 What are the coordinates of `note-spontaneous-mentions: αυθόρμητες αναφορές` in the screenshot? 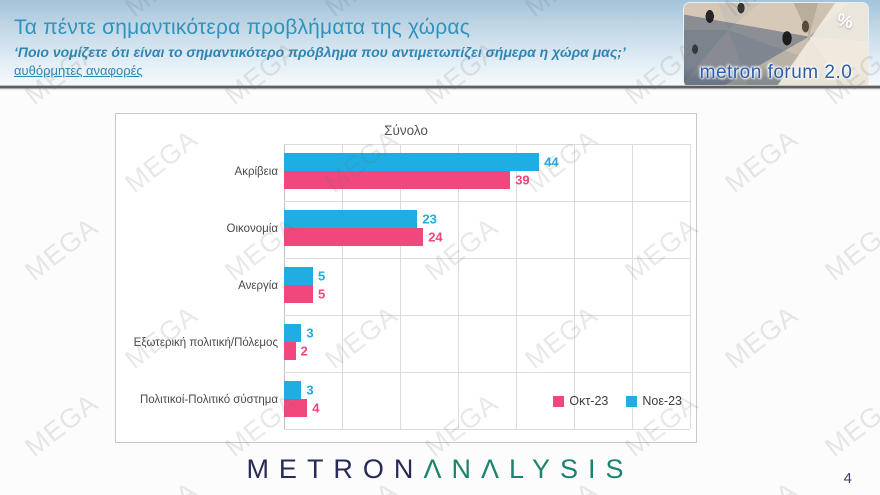 It's located at (78, 70).